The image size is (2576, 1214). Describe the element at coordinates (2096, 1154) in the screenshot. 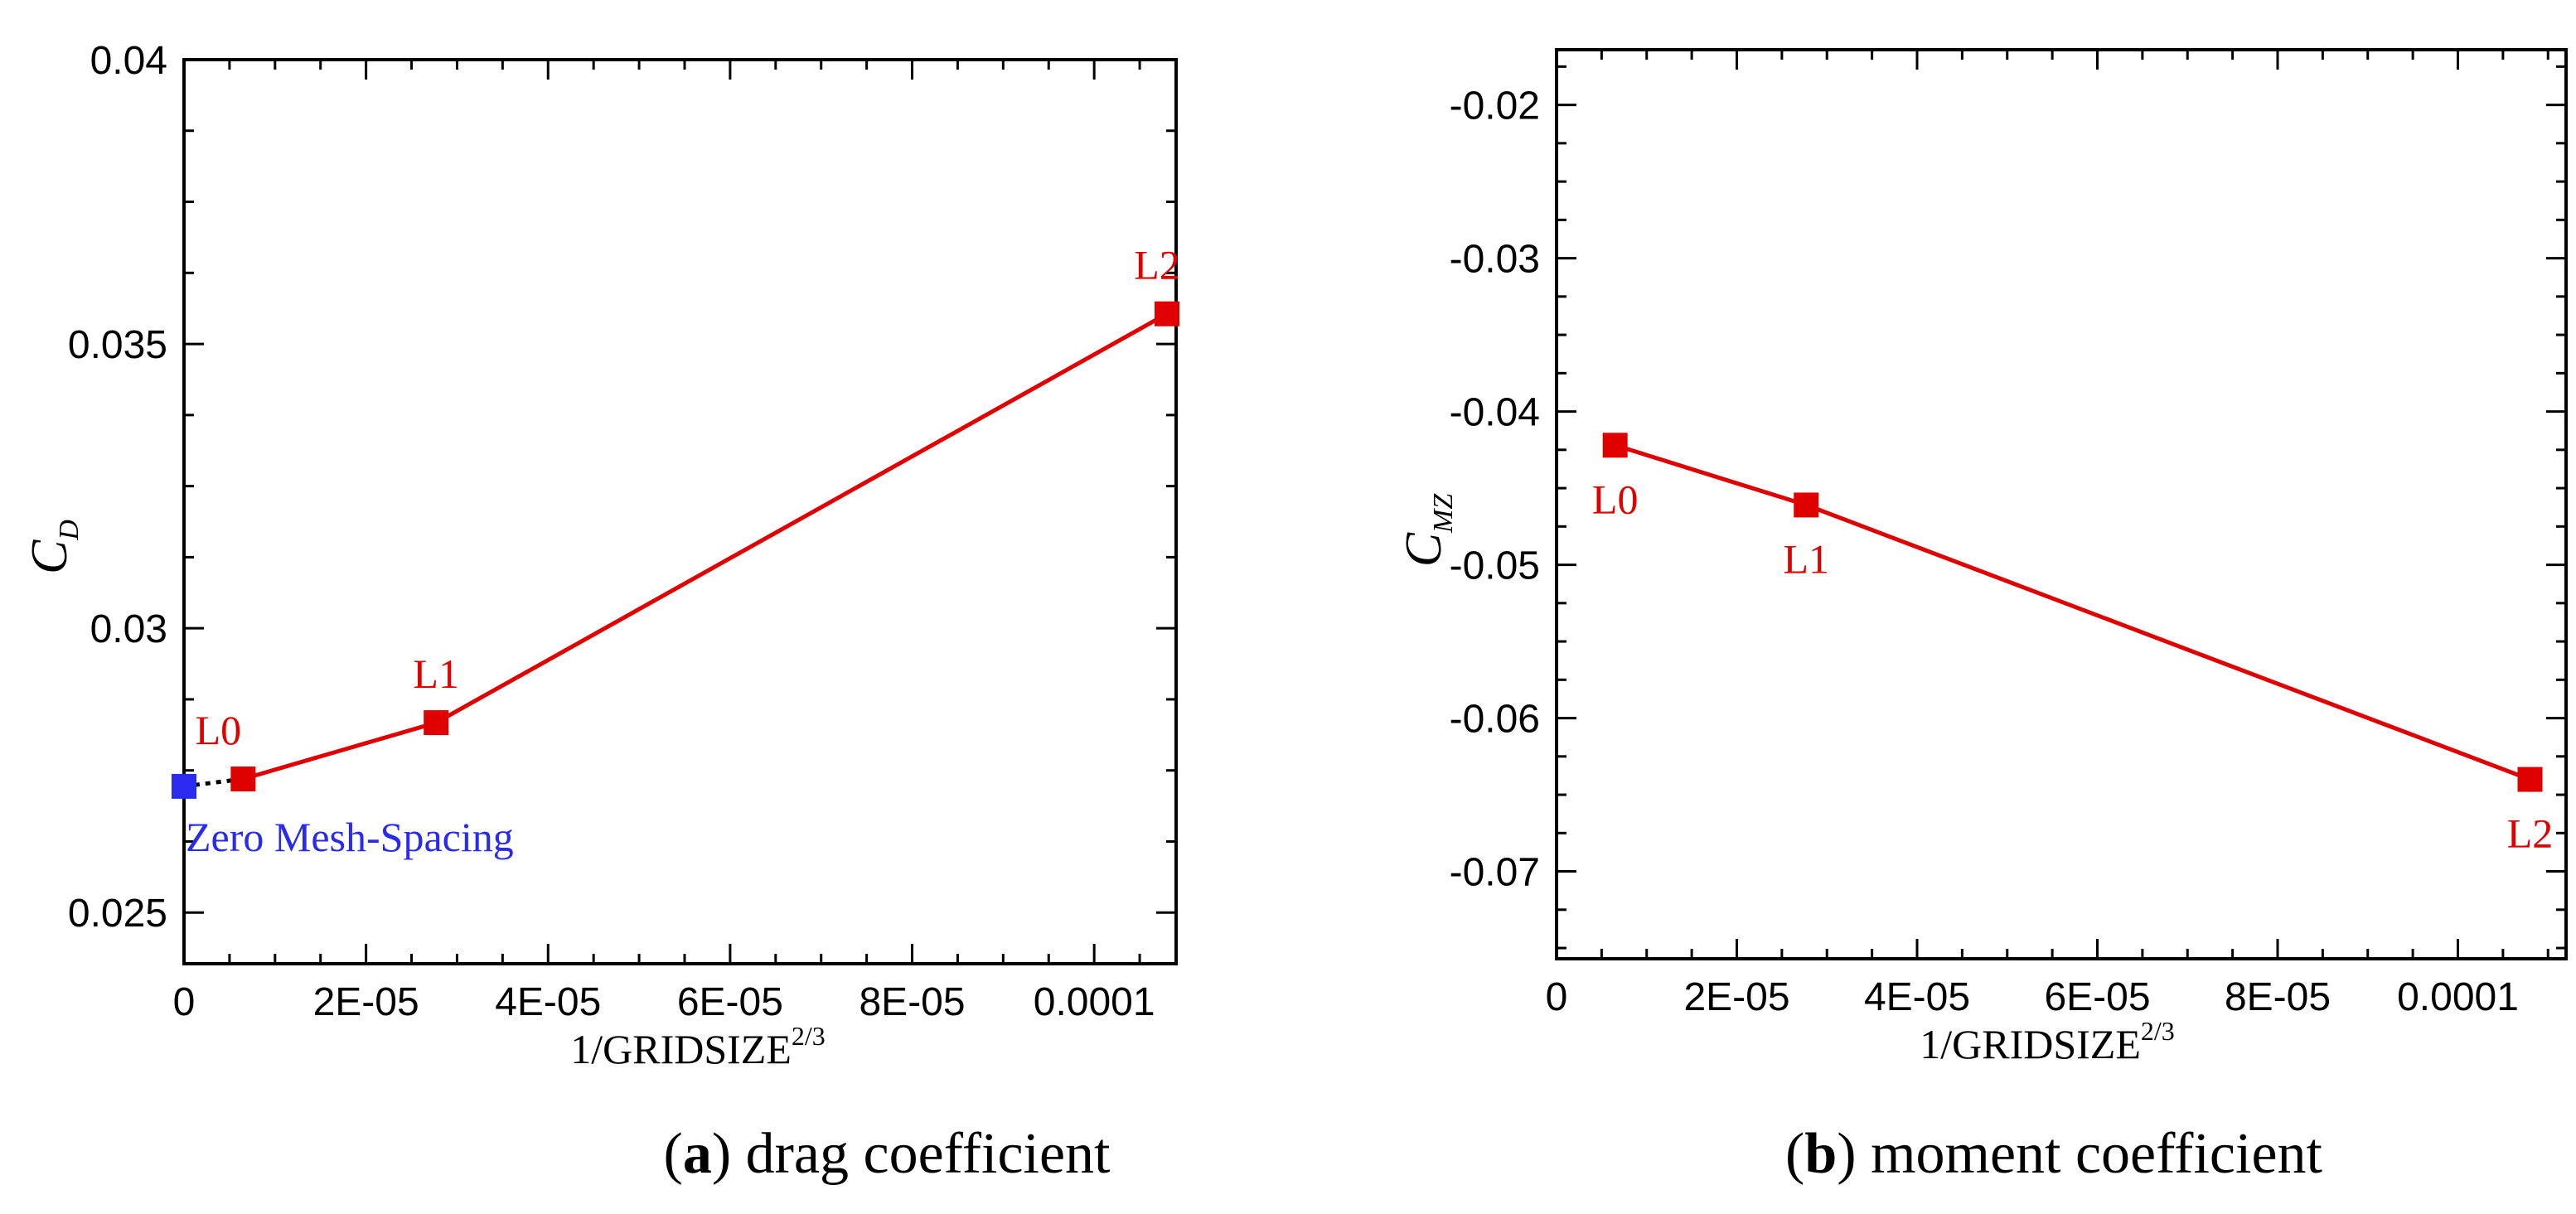

I see `caption-text: moment coefficient` at that location.